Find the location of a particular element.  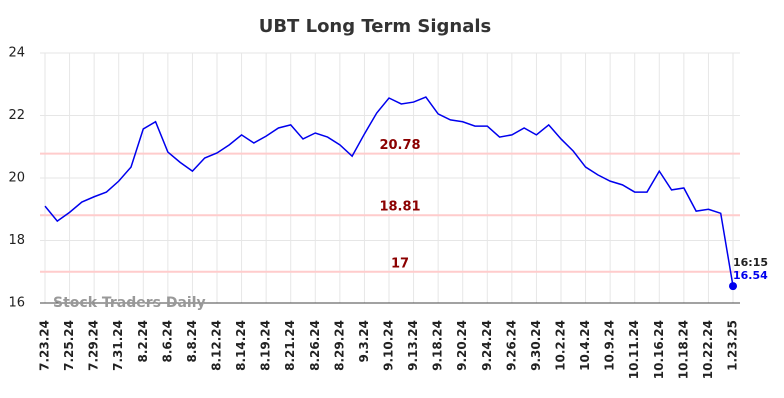

x-tick-label: 8.26.24 is located at coordinates (315, 345).